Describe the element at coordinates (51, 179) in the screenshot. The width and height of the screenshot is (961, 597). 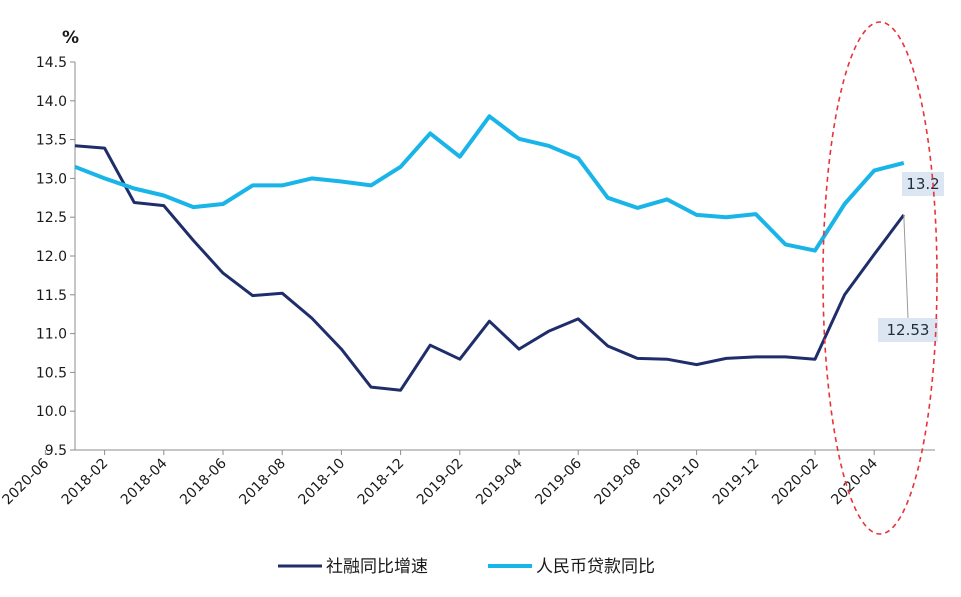
I see `y-tick-label: 13.0` at that location.